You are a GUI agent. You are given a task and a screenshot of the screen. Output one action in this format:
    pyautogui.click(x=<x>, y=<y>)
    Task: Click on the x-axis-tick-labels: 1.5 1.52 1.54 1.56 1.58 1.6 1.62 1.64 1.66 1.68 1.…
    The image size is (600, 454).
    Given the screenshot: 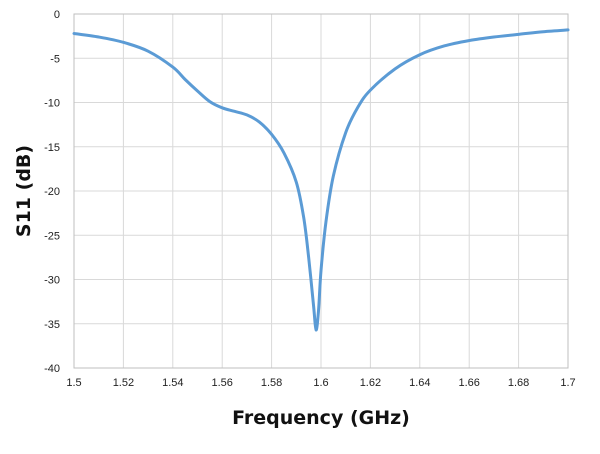 What is the action you would take?
    pyautogui.click(x=320, y=383)
    